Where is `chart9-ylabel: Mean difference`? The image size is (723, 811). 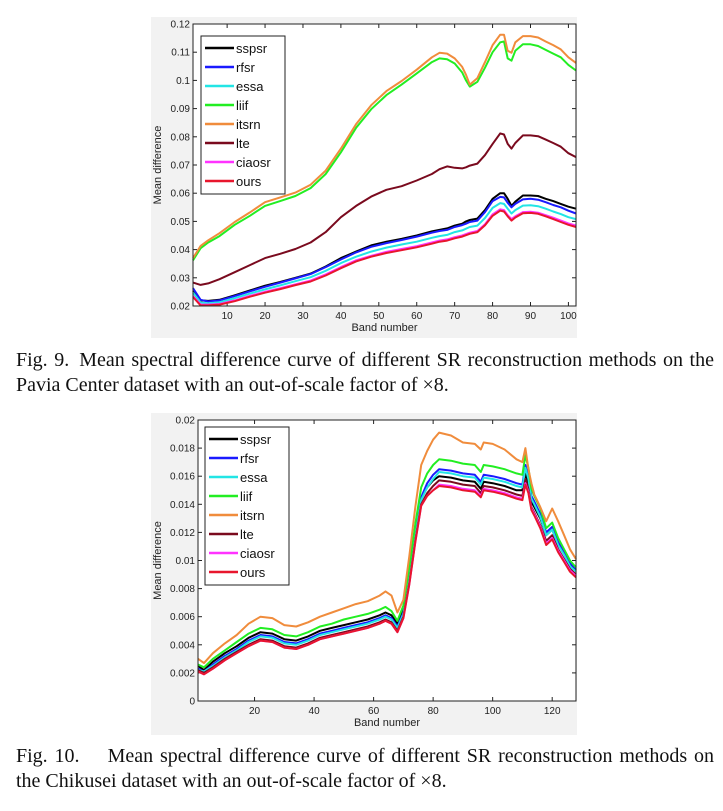 chart9-ylabel: Mean difference is located at coordinates (158, 165).